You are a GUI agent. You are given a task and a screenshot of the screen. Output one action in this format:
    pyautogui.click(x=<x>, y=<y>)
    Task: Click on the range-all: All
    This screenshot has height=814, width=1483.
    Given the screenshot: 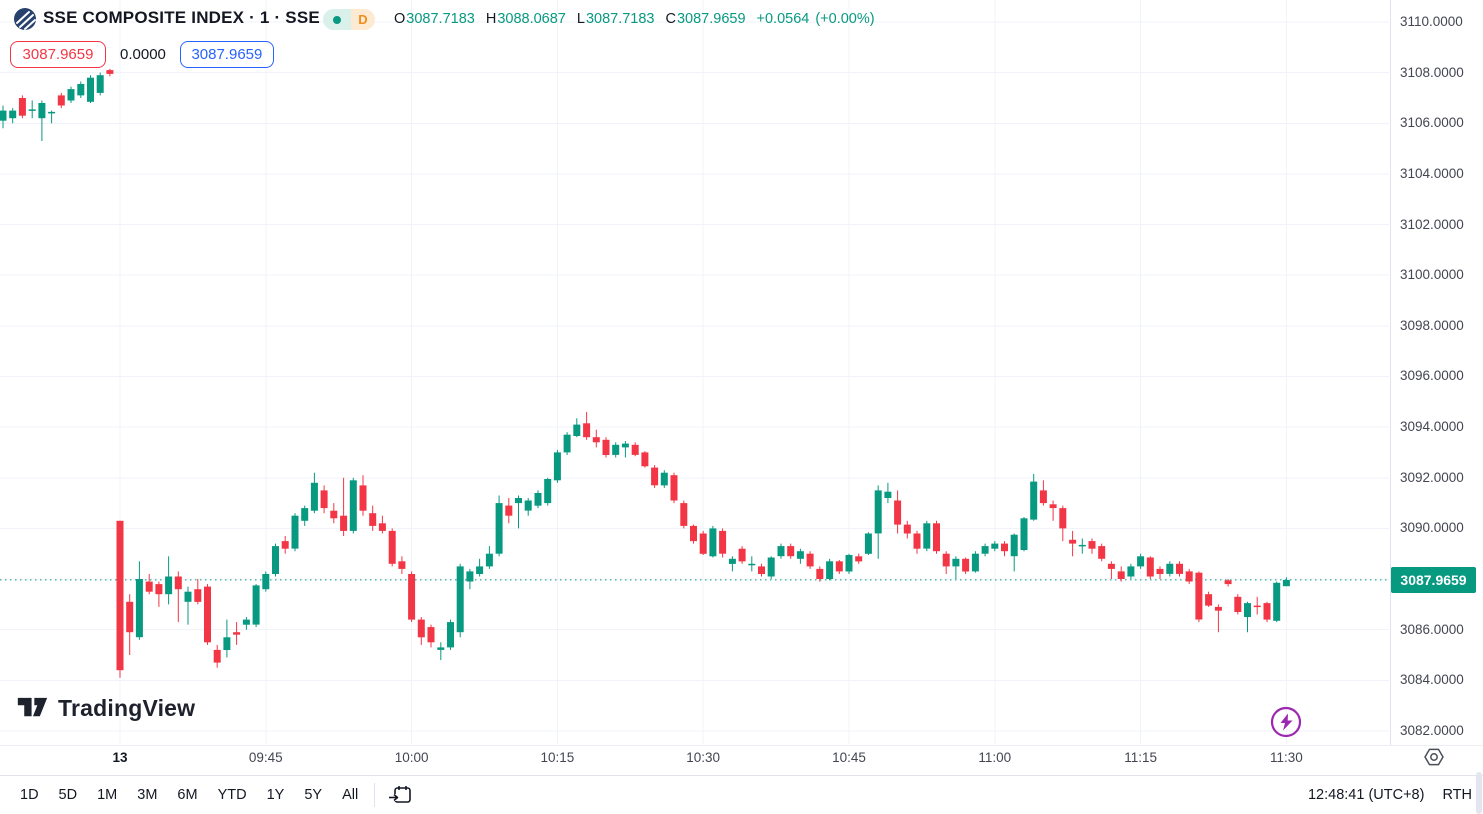 What is the action you would take?
    pyautogui.click(x=350, y=795)
    